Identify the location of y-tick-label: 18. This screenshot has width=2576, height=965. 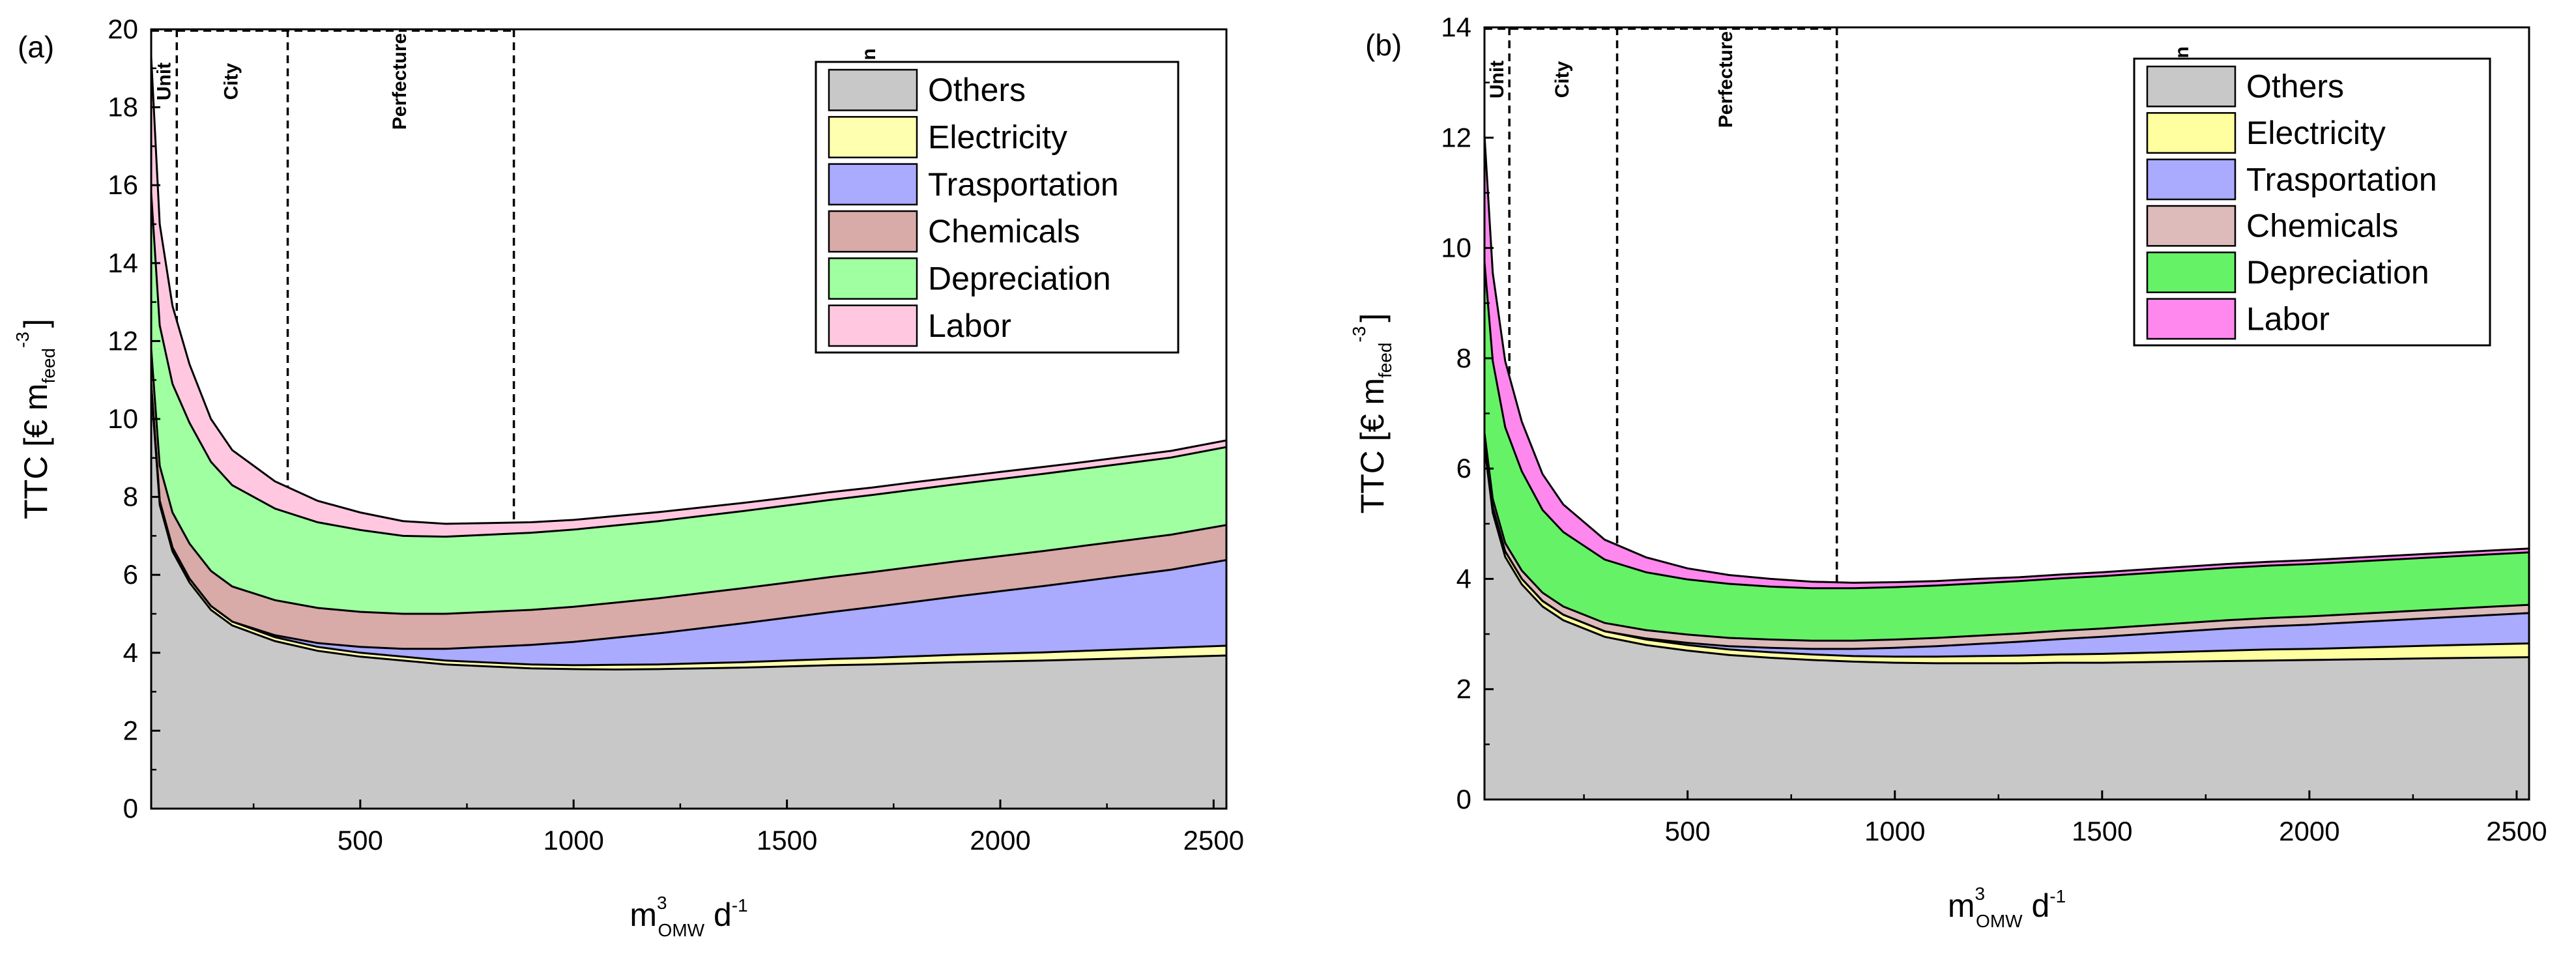
(123, 107).